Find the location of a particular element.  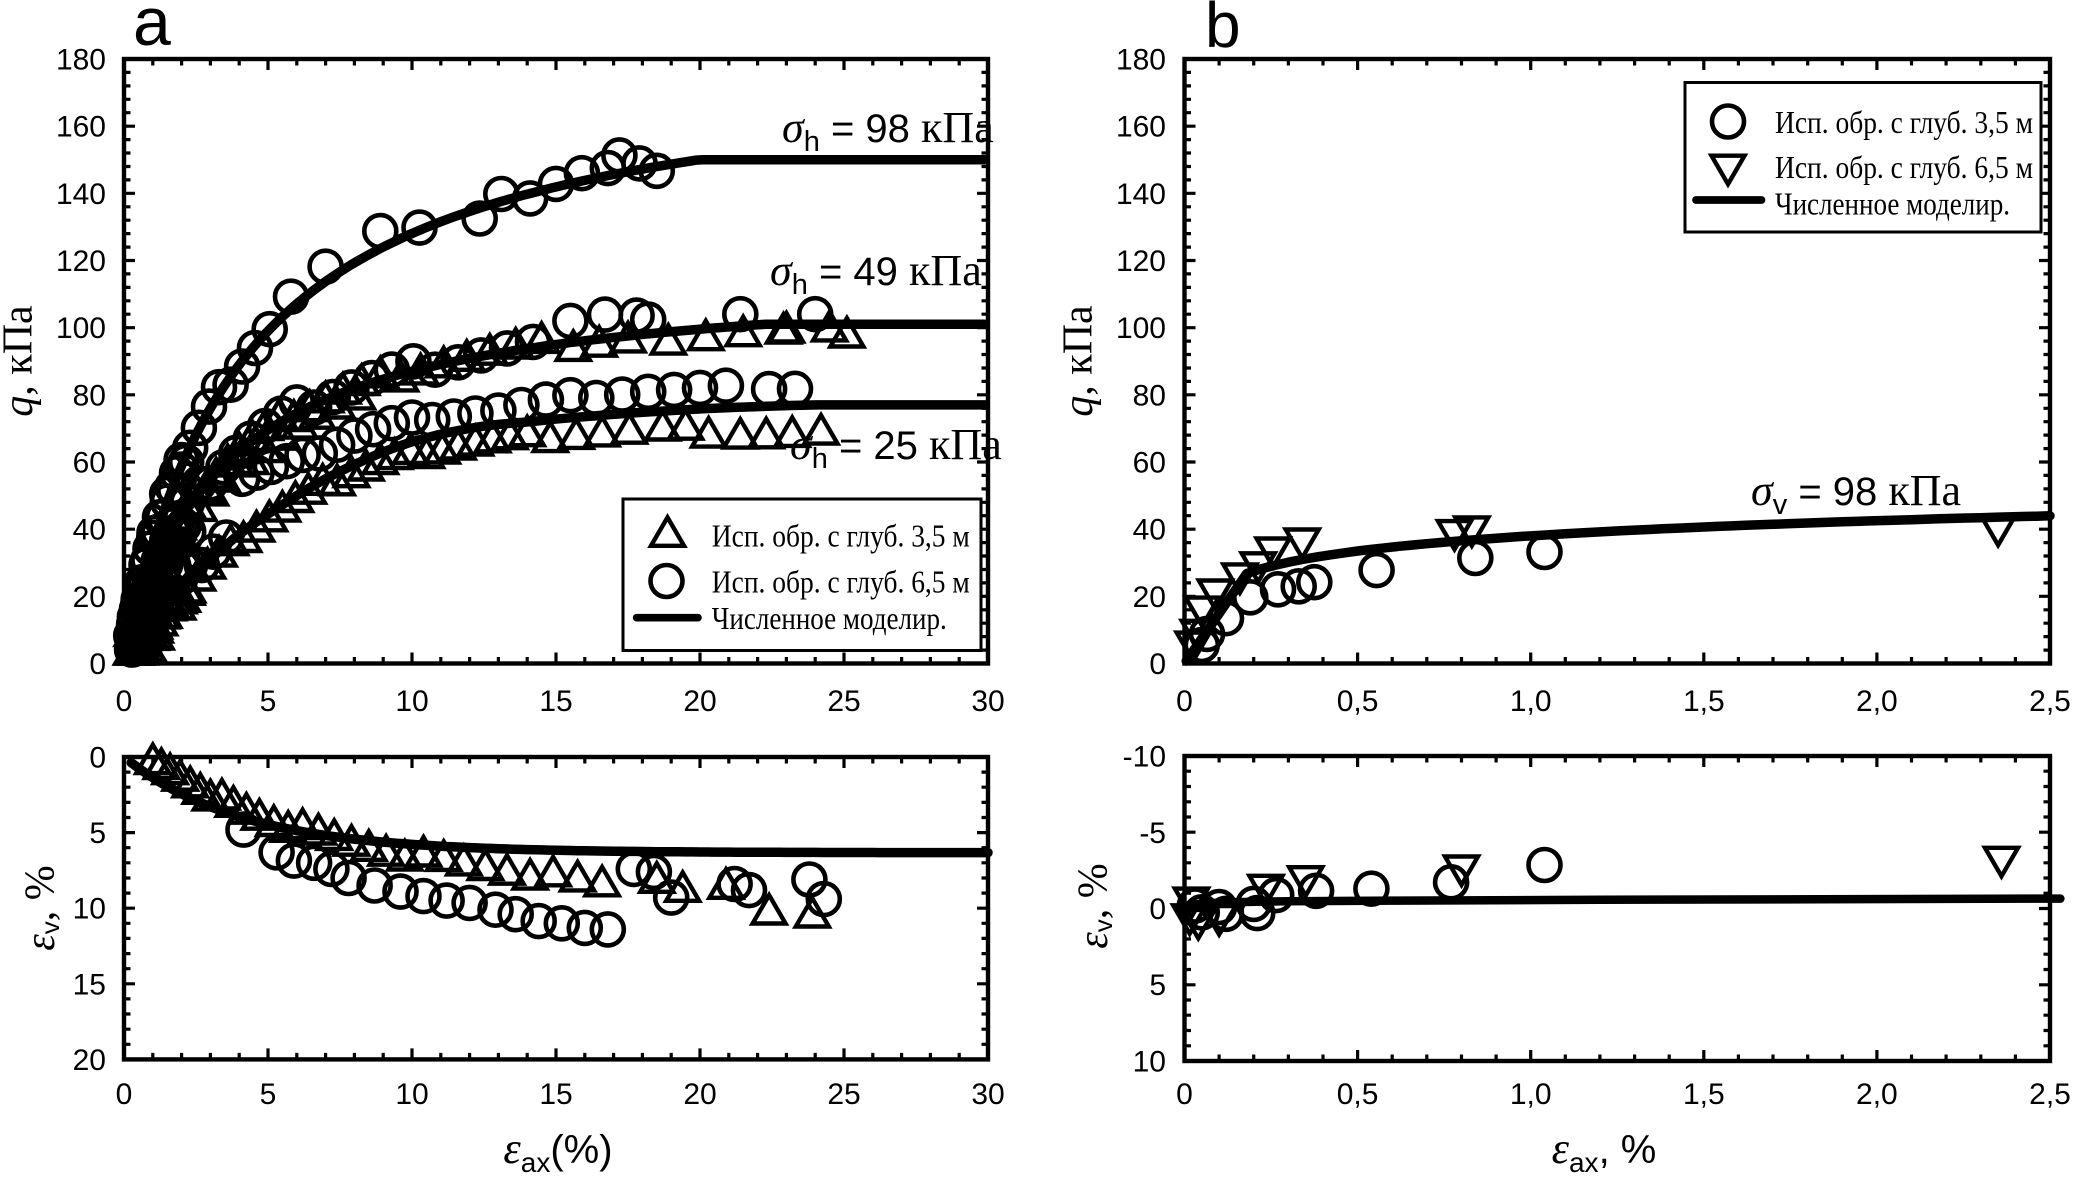

svg-text: a is located at coordinates (152, 30).